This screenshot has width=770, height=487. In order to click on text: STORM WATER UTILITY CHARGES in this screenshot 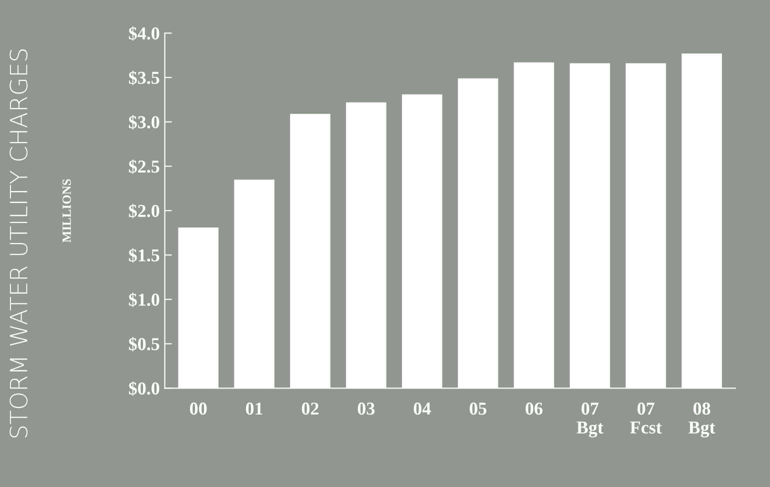, I will do `click(19, 243)`.